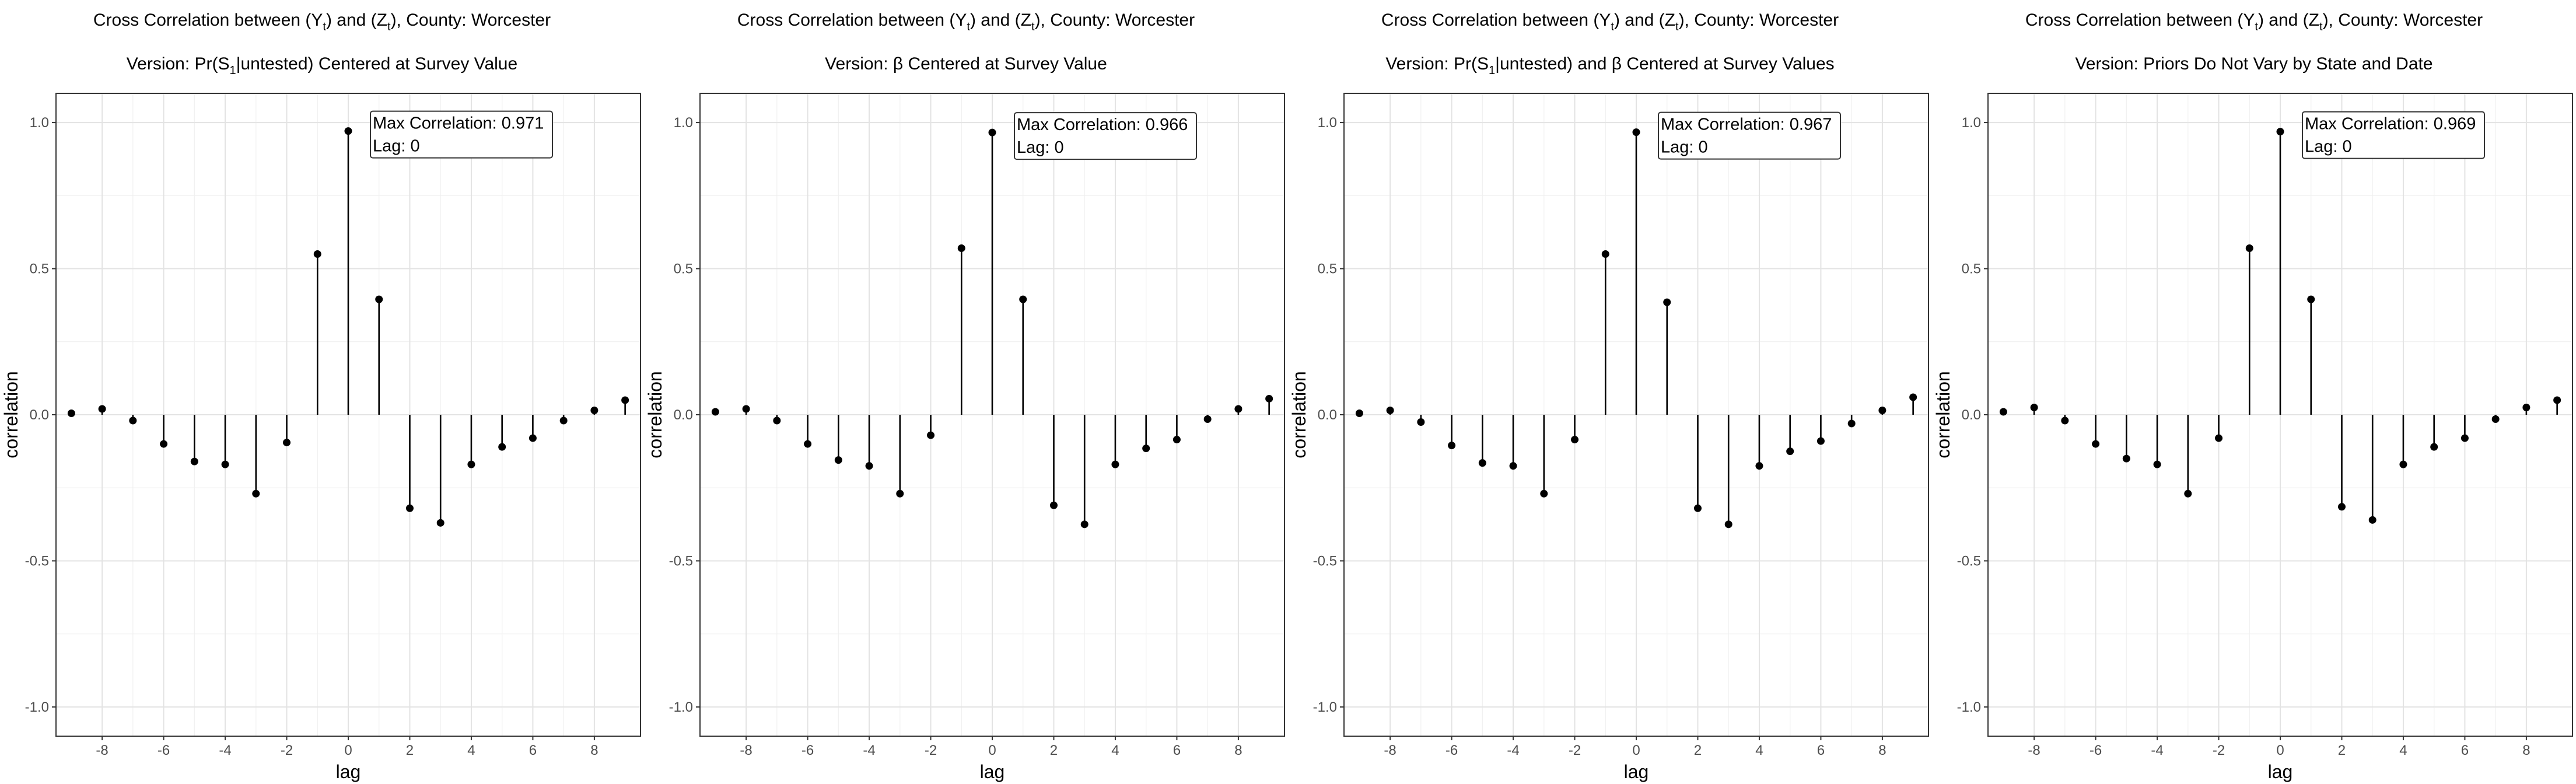  What do you see at coordinates (1040, 147) in the screenshot?
I see `annotation-lag: Lag: 0` at bounding box center [1040, 147].